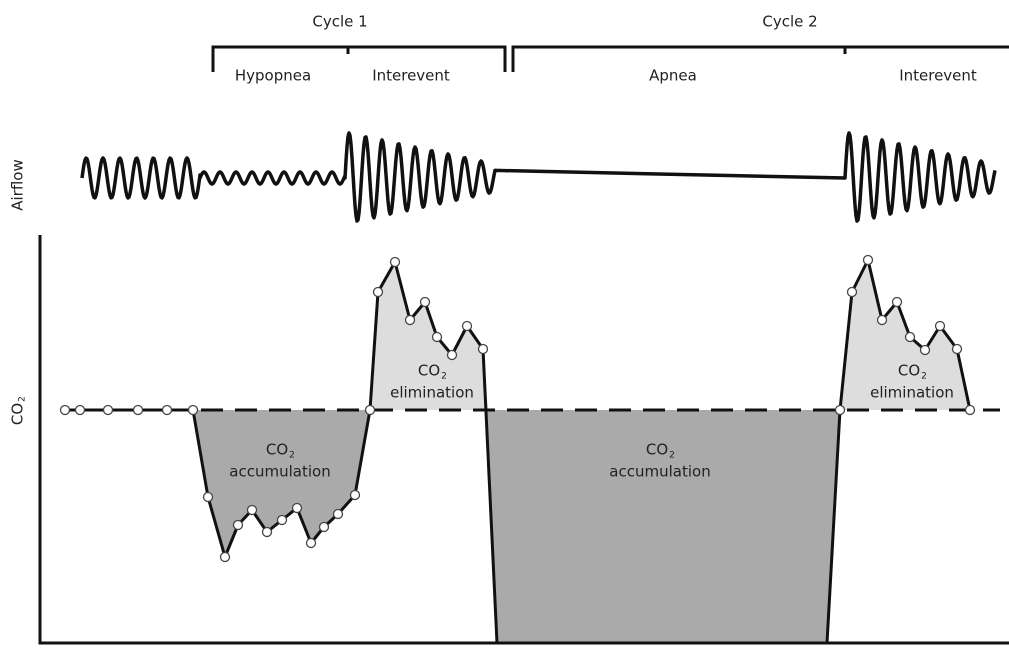 The height and width of the screenshot is (650, 1009). Describe the element at coordinates (18, 185) in the screenshot. I see `airflow-label: Airflow` at that location.